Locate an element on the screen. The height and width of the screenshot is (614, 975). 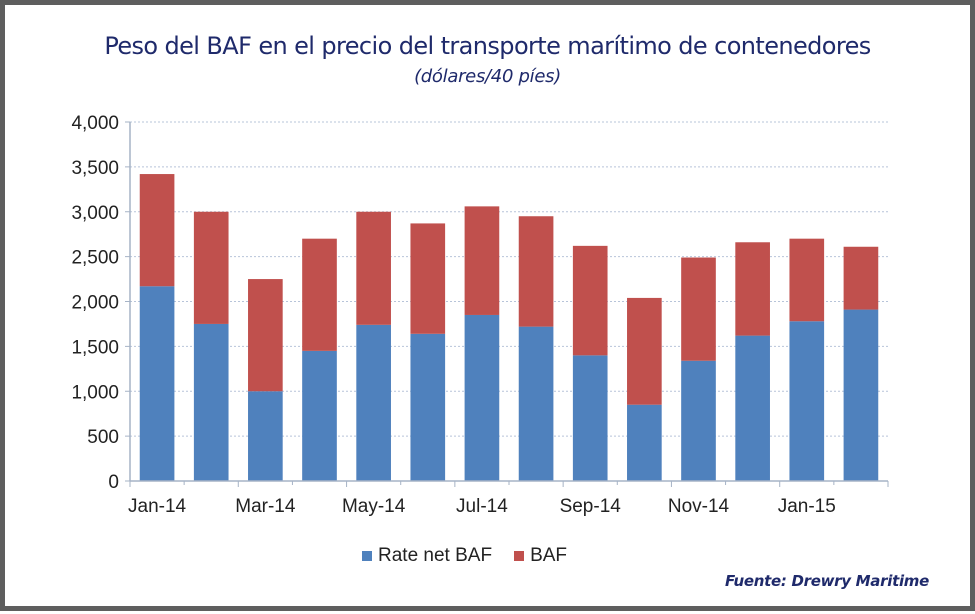
legend-label-baf: BAF is located at coordinates (549, 555).